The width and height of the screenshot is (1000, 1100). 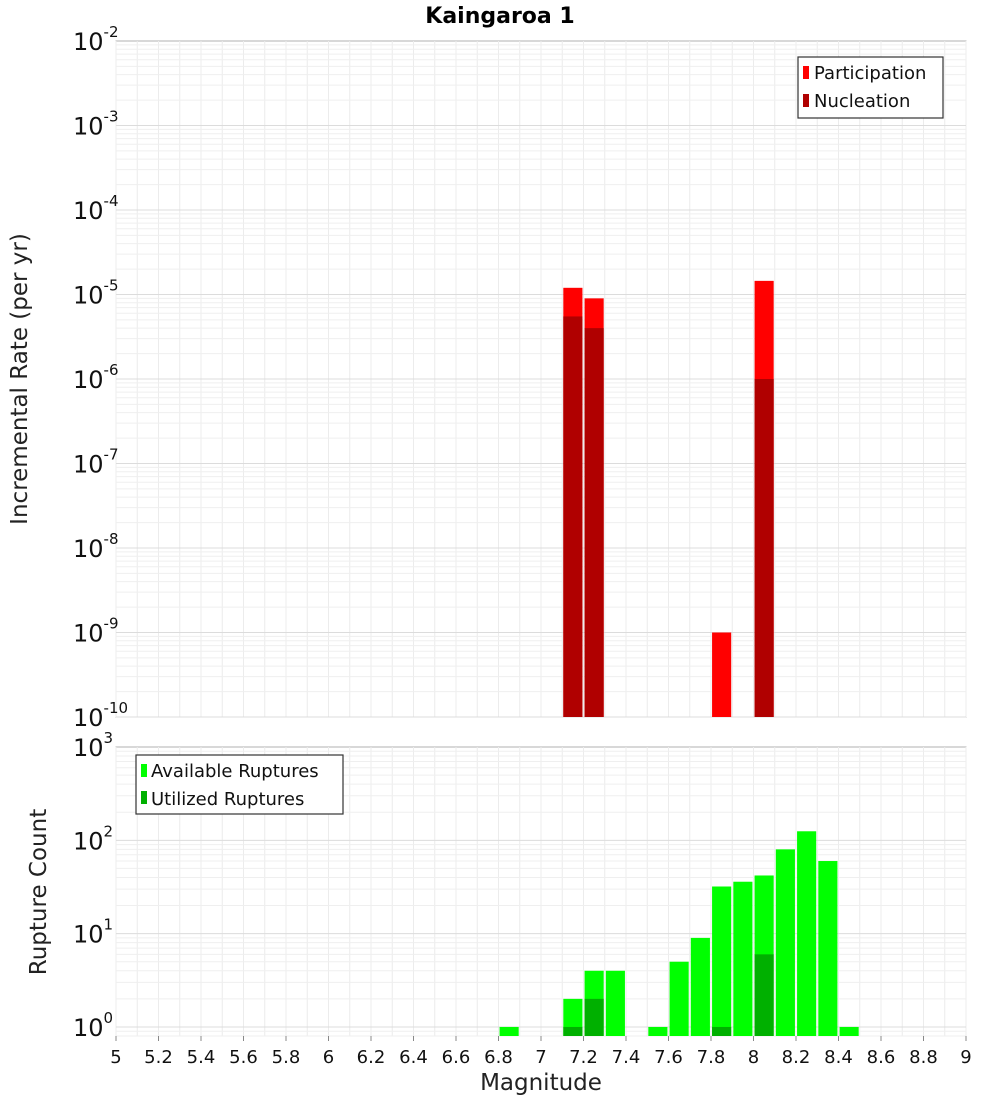 What do you see at coordinates (93, 838) in the screenshot?
I see `y-tick-label: 10²` at bounding box center [93, 838].